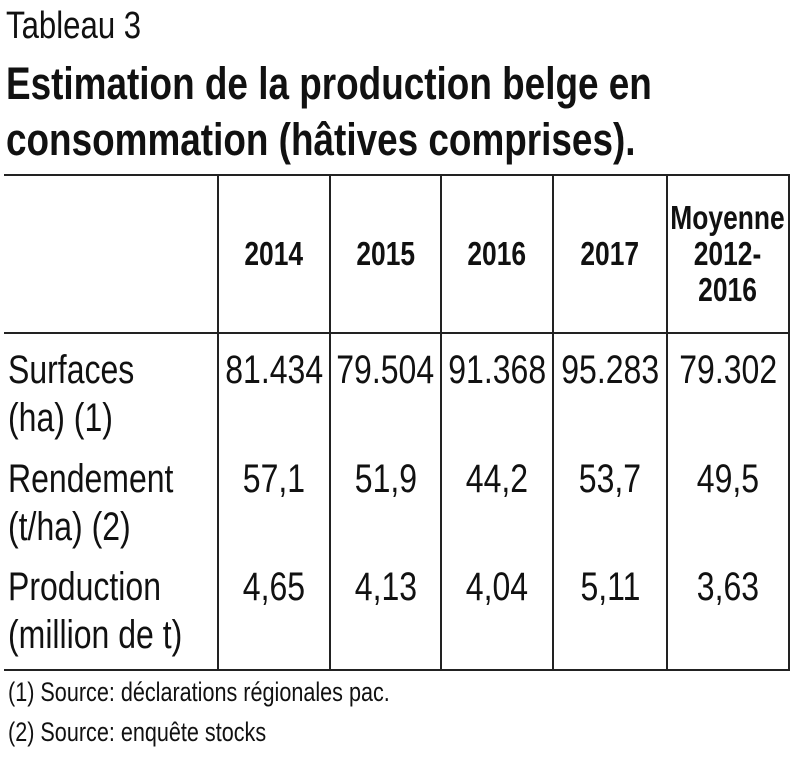  What do you see at coordinates (95, 611) in the screenshot?
I see `row-label-production: Production (million de t)` at bounding box center [95, 611].